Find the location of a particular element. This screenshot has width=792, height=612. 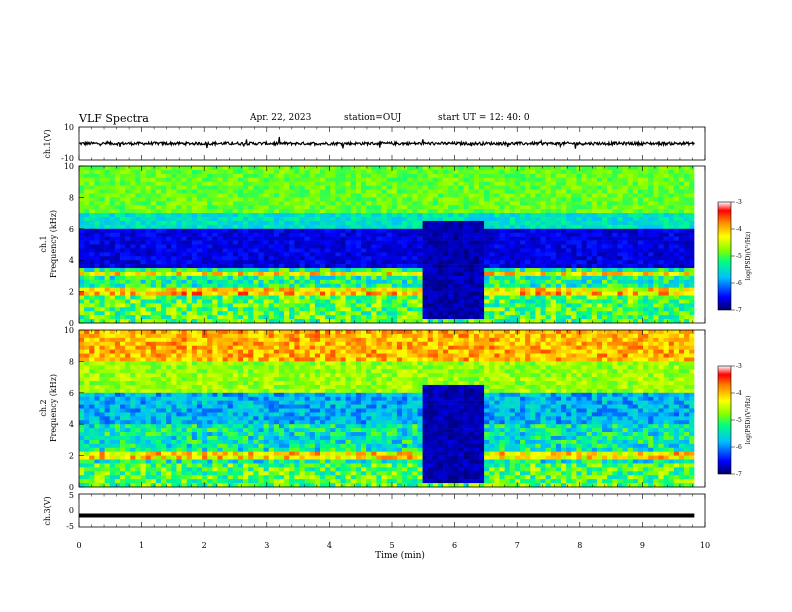

ch1-colorbar-gradient is located at coordinates (724, 256).